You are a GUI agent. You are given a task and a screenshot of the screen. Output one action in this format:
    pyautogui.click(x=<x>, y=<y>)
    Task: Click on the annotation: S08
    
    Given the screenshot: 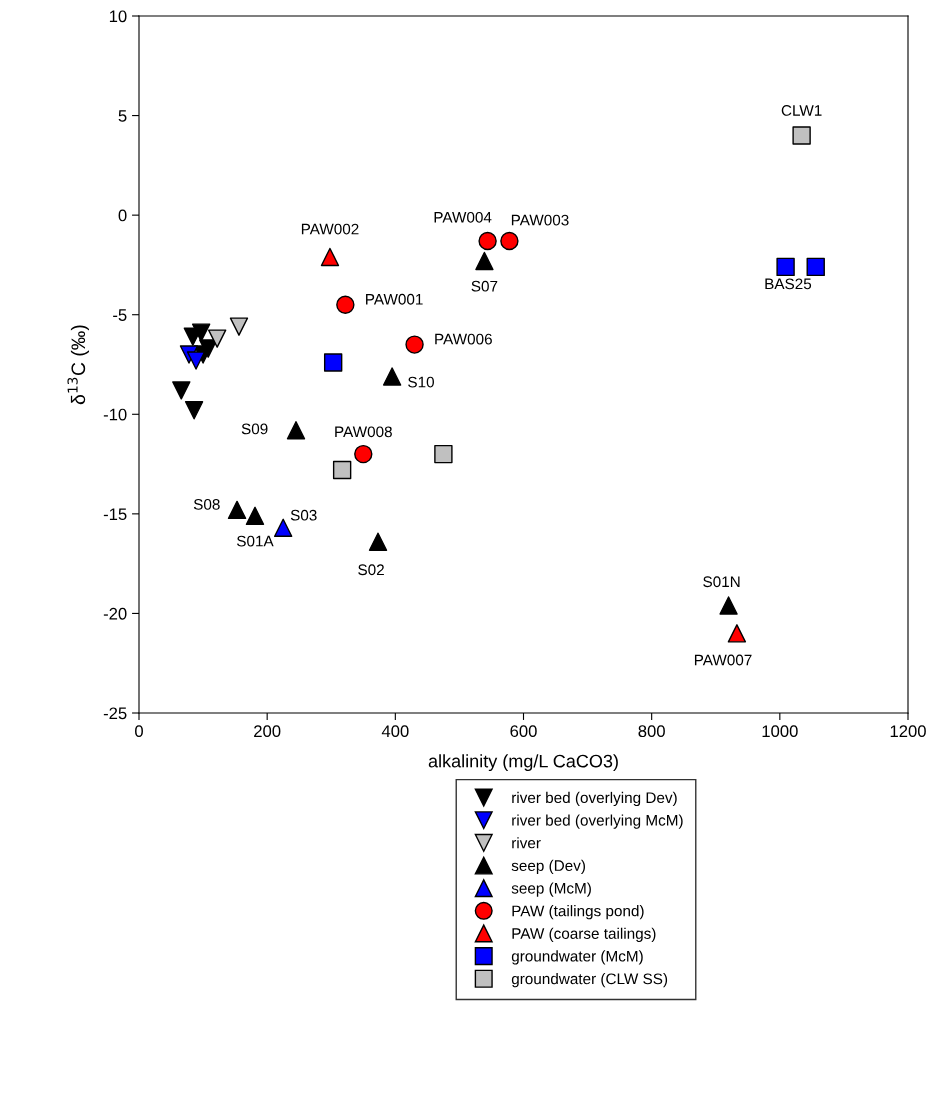 What is the action you would take?
    pyautogui.click(x=206, y=504)
    